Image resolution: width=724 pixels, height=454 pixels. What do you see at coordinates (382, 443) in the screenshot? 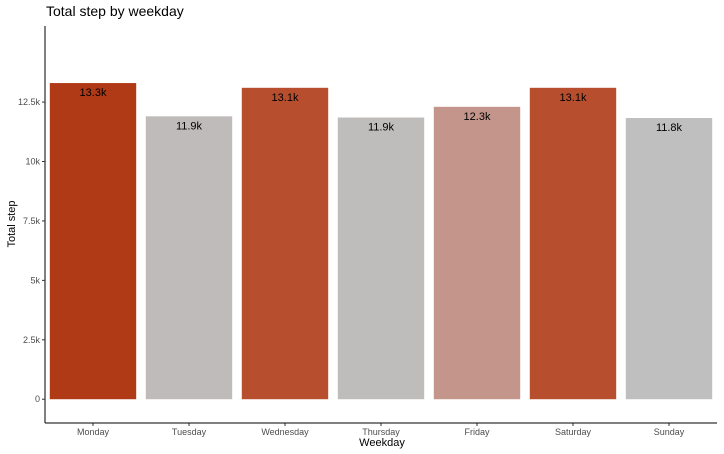
I see `x-axis-title: Weekday` at bounding box center [382, 443].